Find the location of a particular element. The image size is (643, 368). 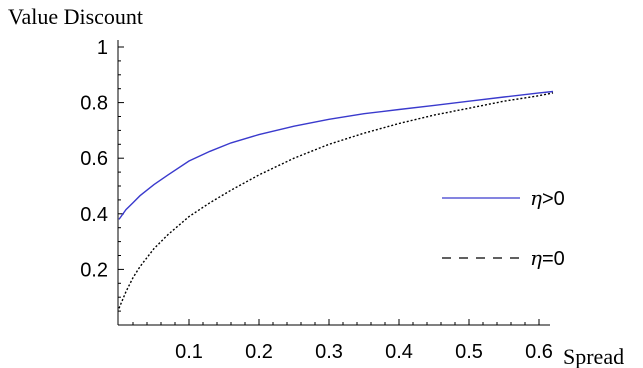

y-axis-ticks: 0.2 0.4 0.6 0.8 1 is located at coordinates (102, 174).